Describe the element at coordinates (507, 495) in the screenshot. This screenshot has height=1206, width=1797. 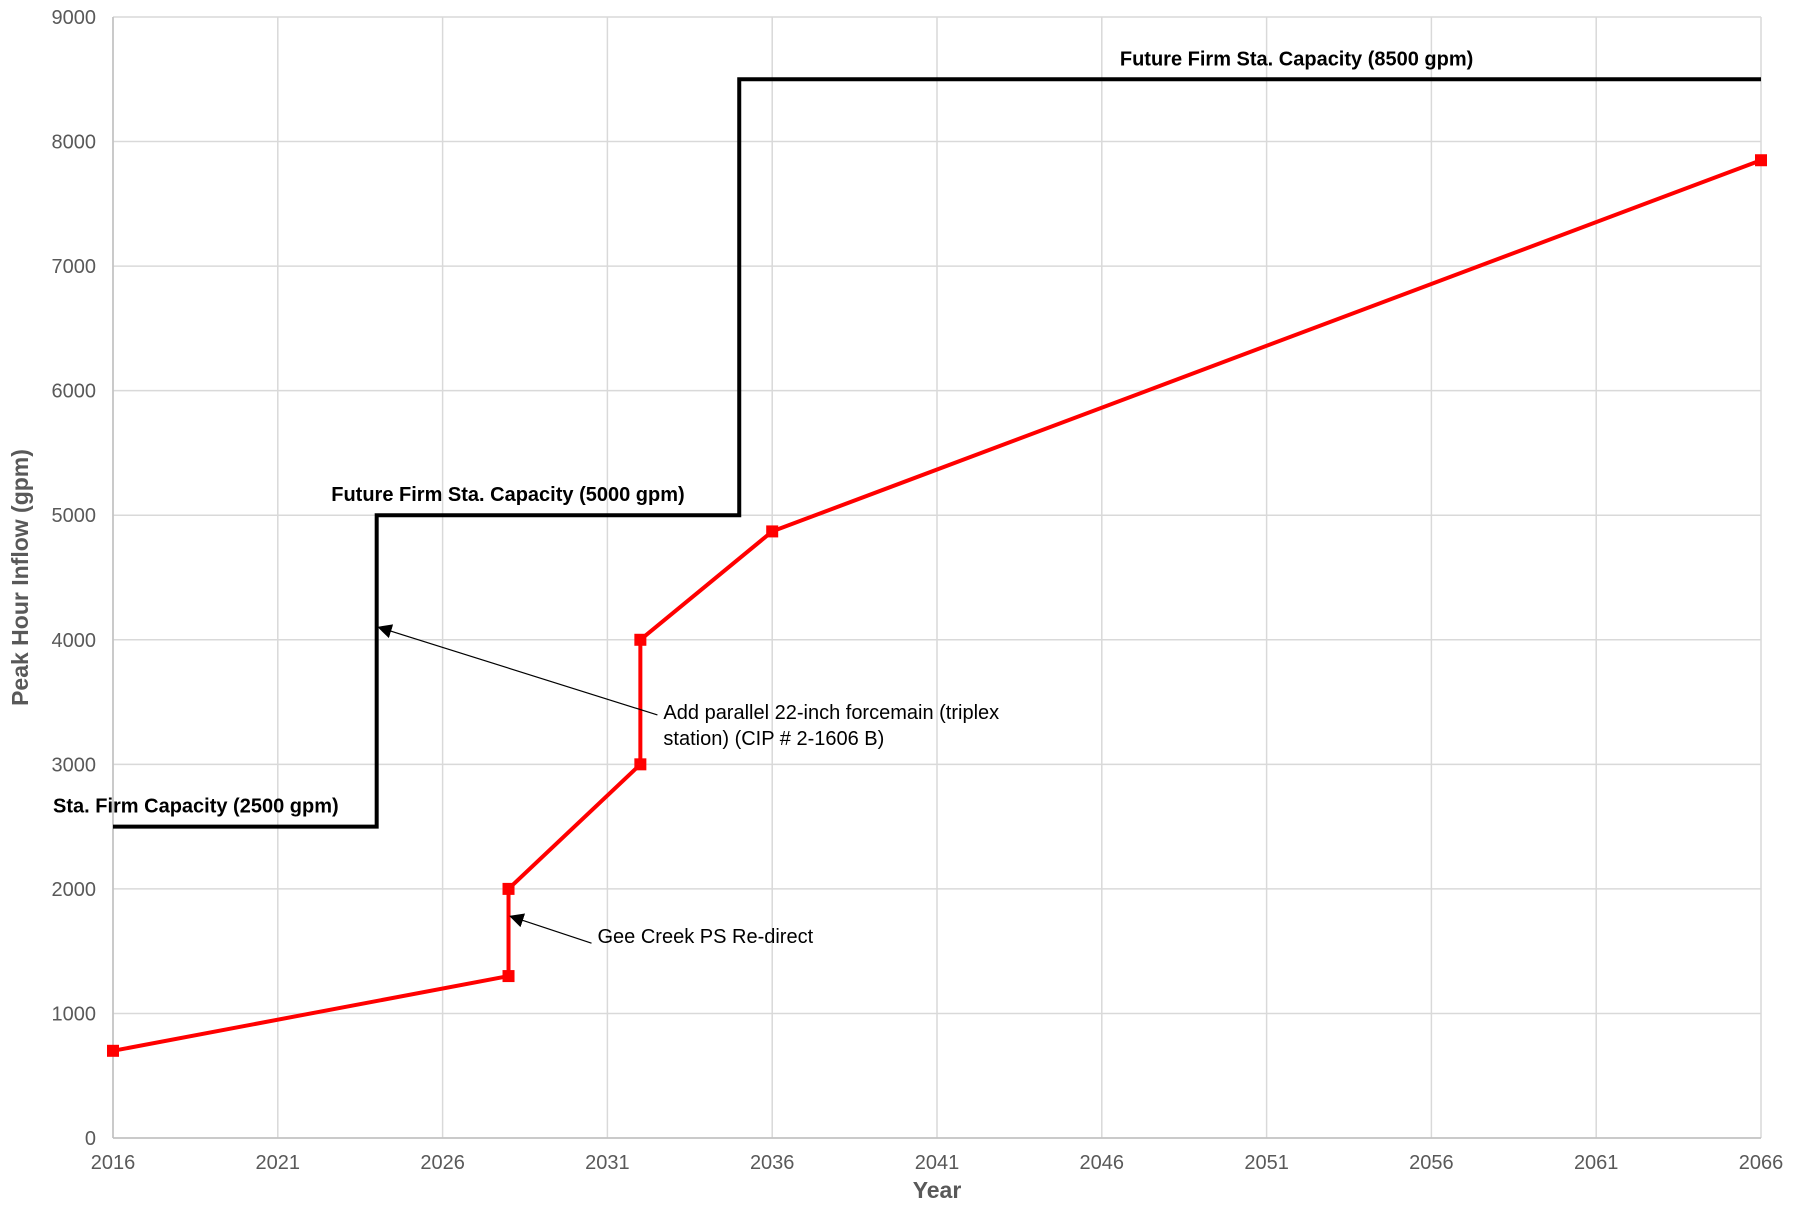
I see `capacity-label: Future Firm Sta. Capacity (5000 gpm)` at that location.